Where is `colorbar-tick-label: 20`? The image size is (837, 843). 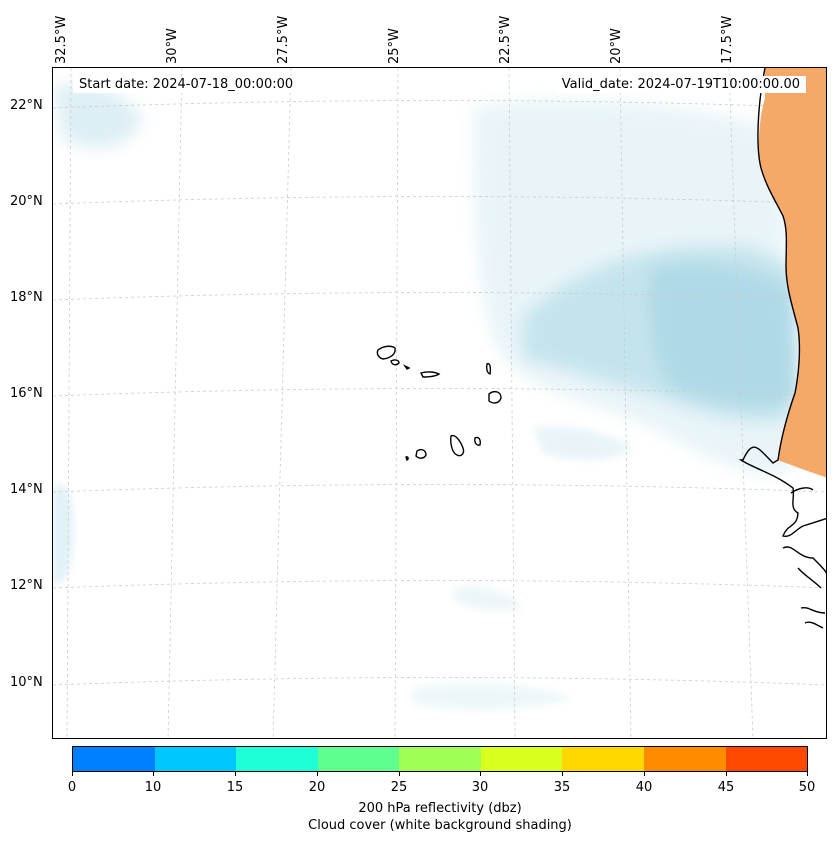 colorbar-tick-label: 20 is located at coordinates (317, 787).